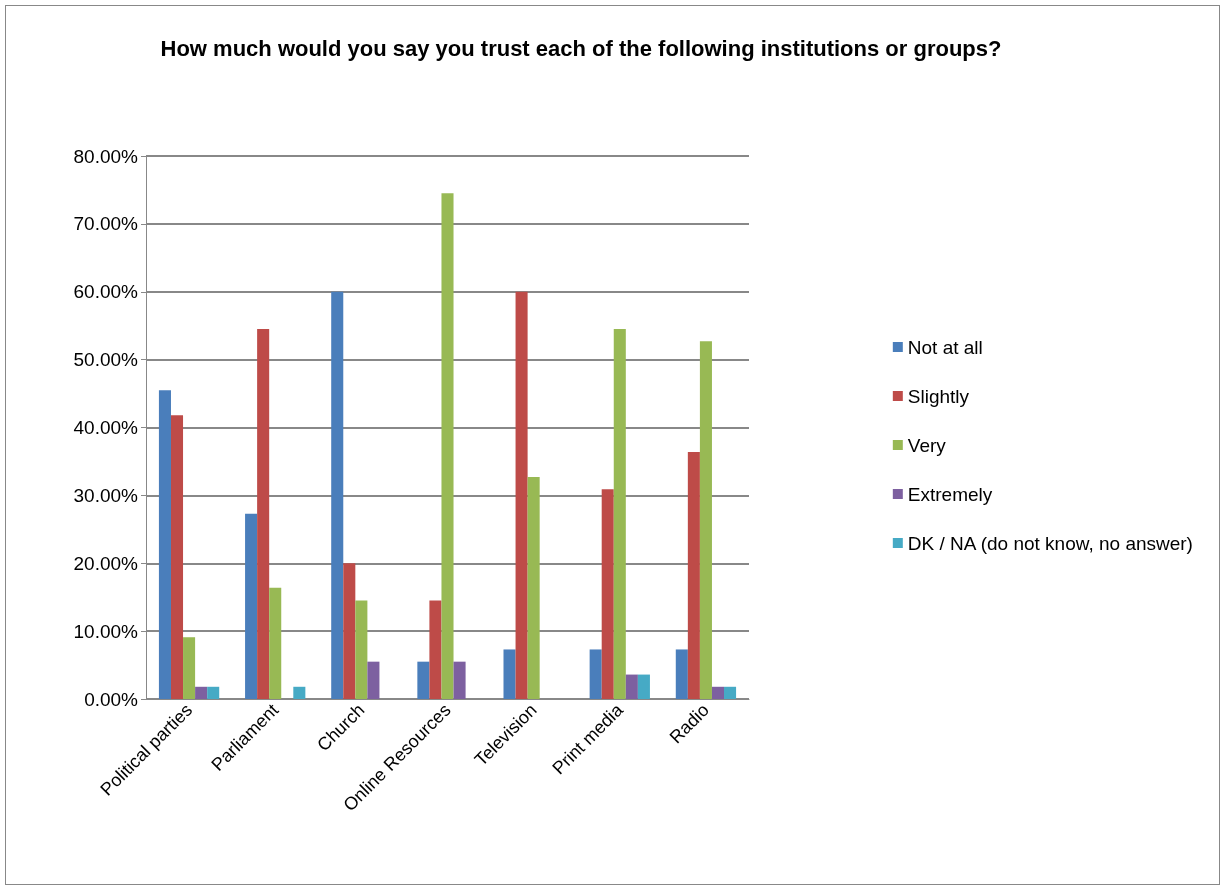  What do you see at coordinates (106, 156) in the screenshot?
I see `y-tick-label: 80.00%` at bounding box center [106, 156].